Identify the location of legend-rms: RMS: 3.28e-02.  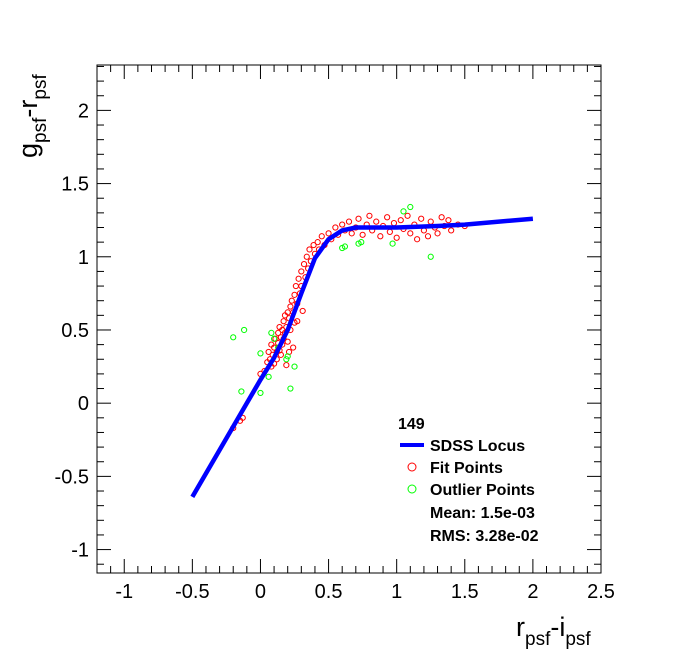
(484, 536).